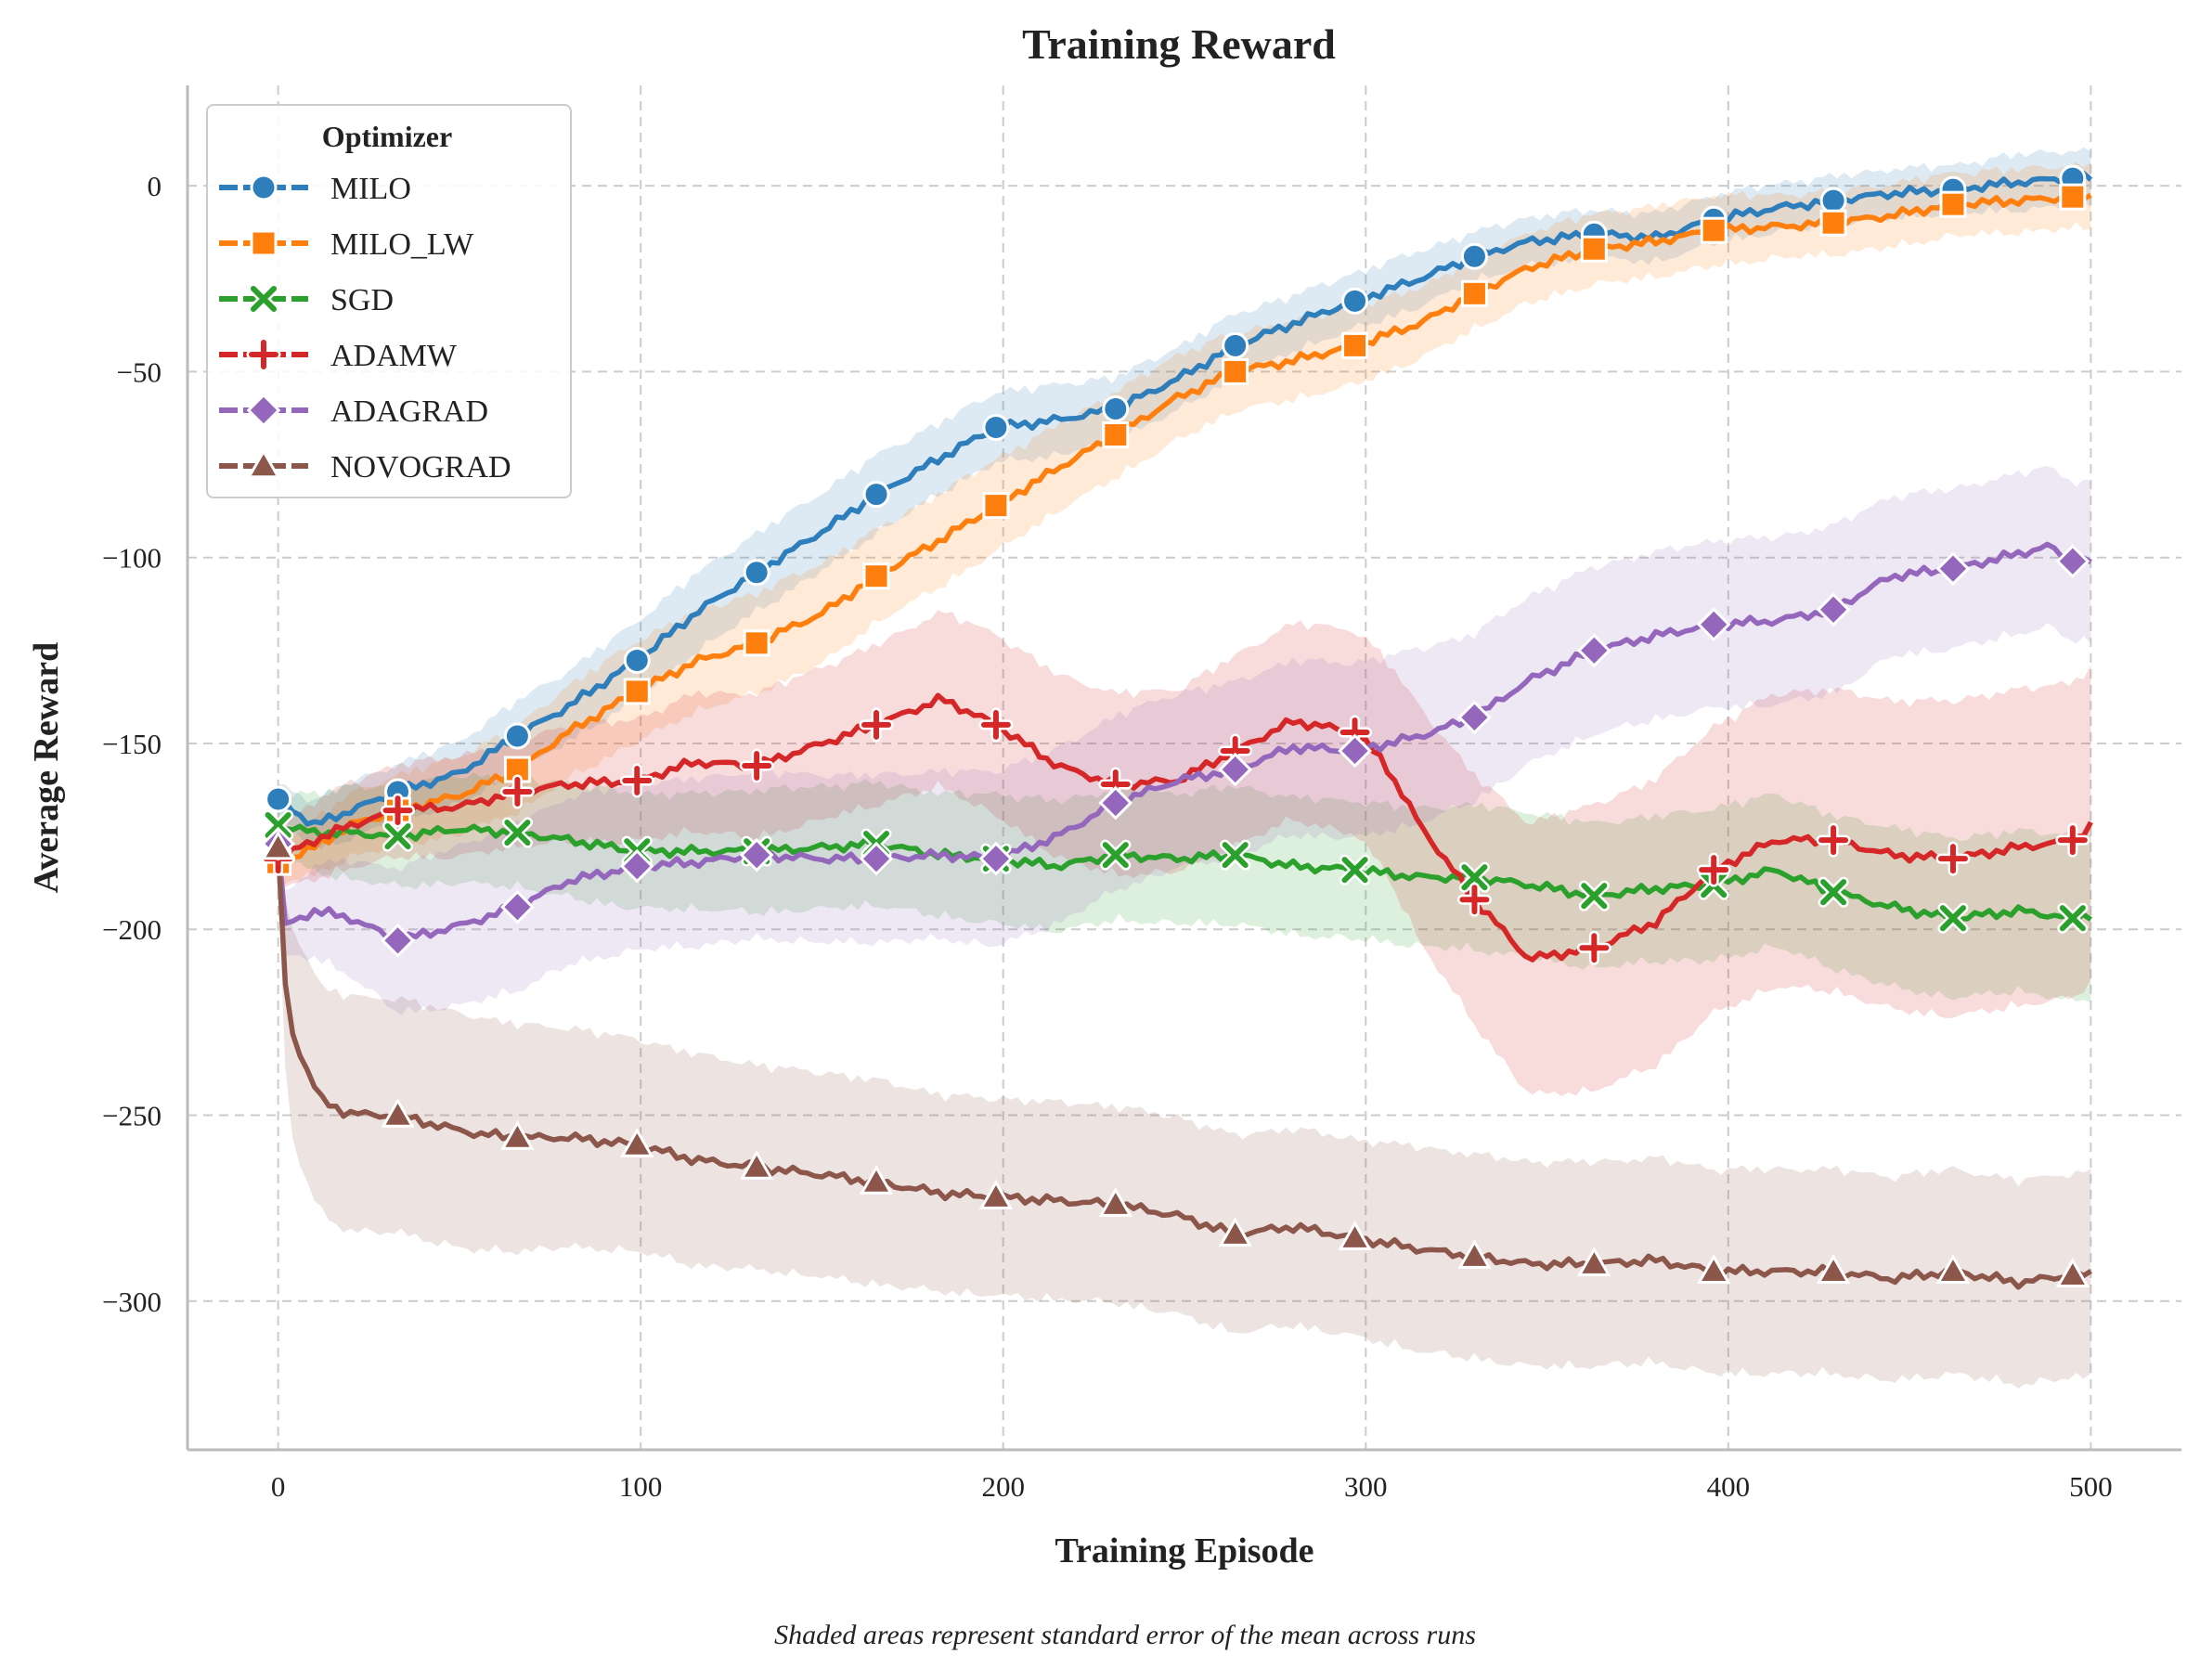 Image resolution: width=2200 pixels, height=1680 pixels. I want to click on legend-item-sgd: SGD, so click(307, 300).